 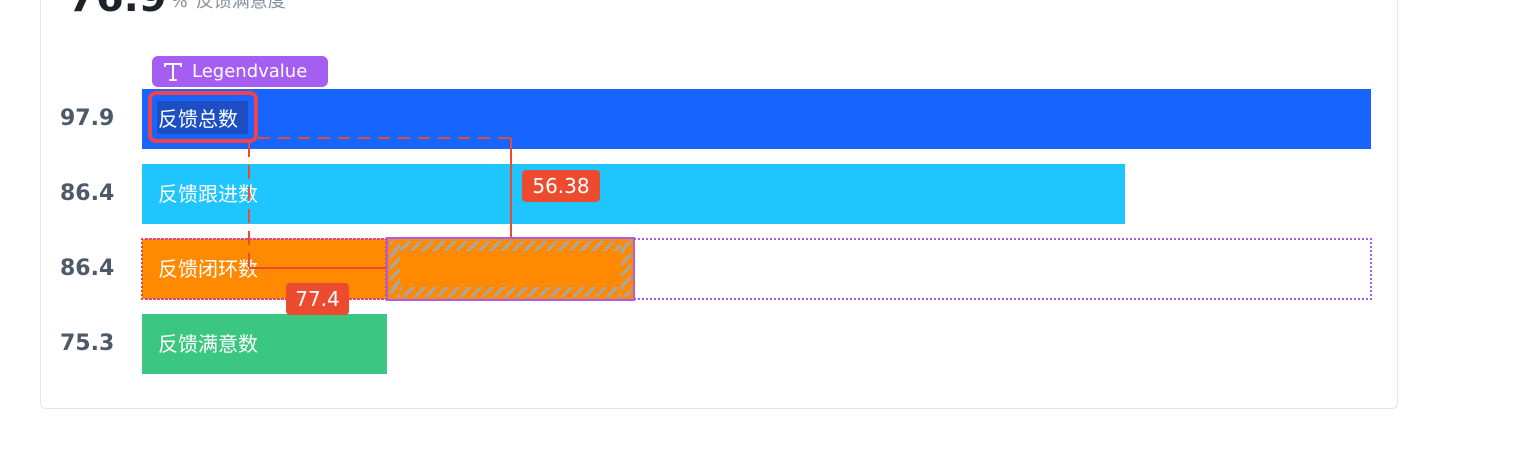 What do you see at coordinates (87, 268) in the screenshot?
I see `row-value-3: 86.4` at bounding box center [87, 268].